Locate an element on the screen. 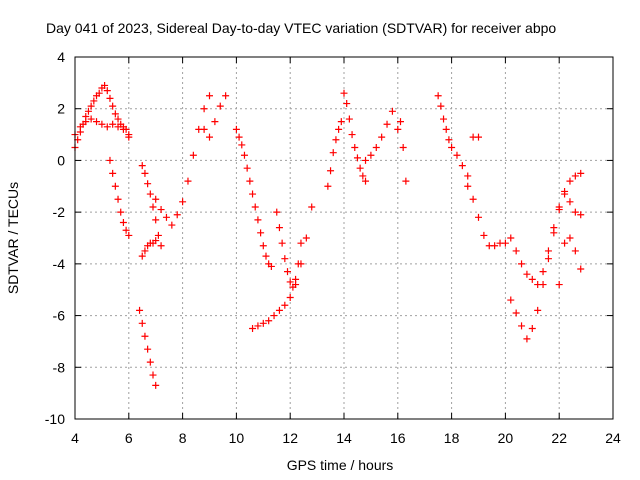 This screenshot has height=480, width=640. x-tick-label: 16 is located at coordinates (398, 438).